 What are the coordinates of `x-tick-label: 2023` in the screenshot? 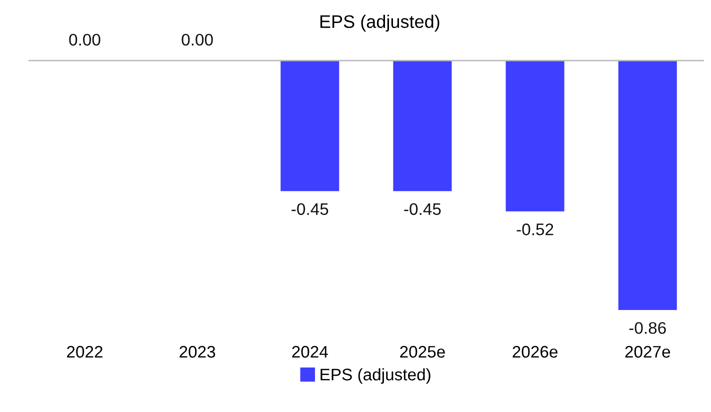 It's located at (198, 352).